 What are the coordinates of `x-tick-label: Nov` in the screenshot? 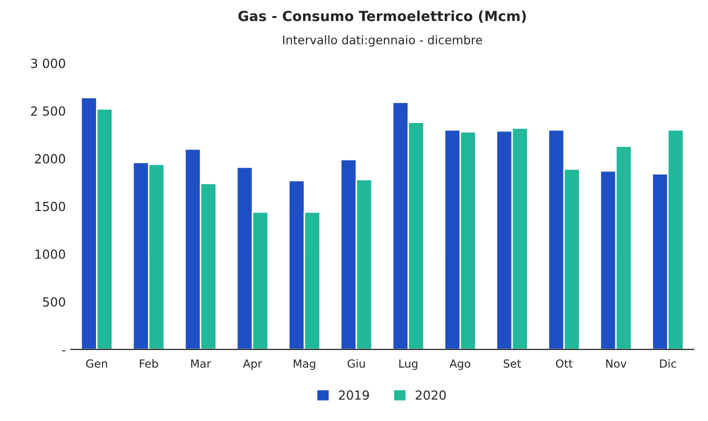 It's located at (616, 363).